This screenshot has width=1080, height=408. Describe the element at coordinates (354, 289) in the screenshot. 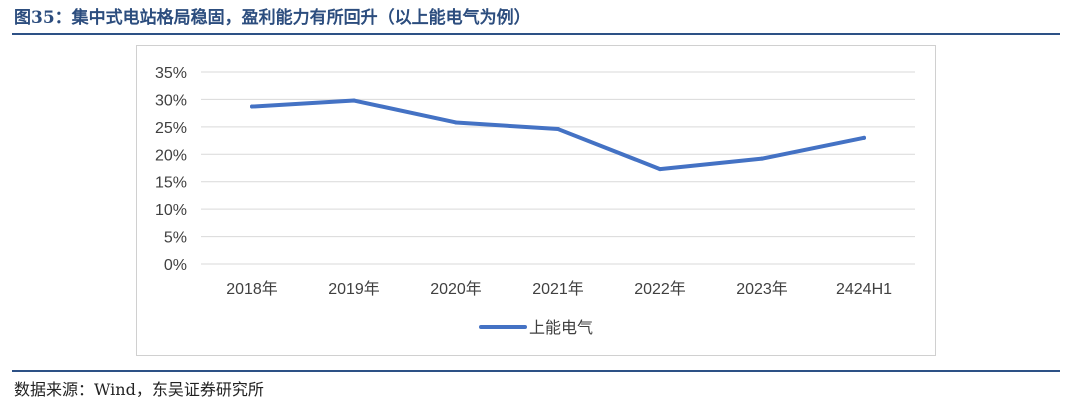

I see `x-tick-label: 2019年` at that location.